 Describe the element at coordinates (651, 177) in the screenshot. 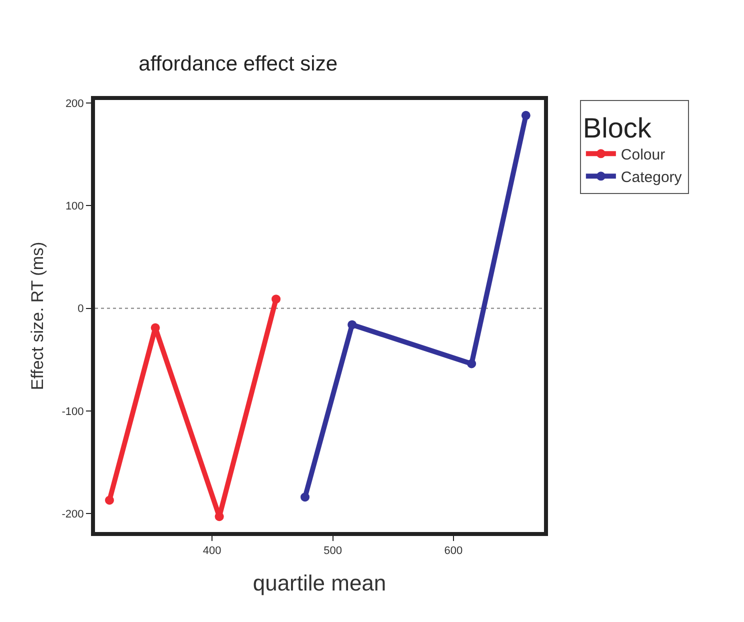

I see `legend-label: Category` at that location.